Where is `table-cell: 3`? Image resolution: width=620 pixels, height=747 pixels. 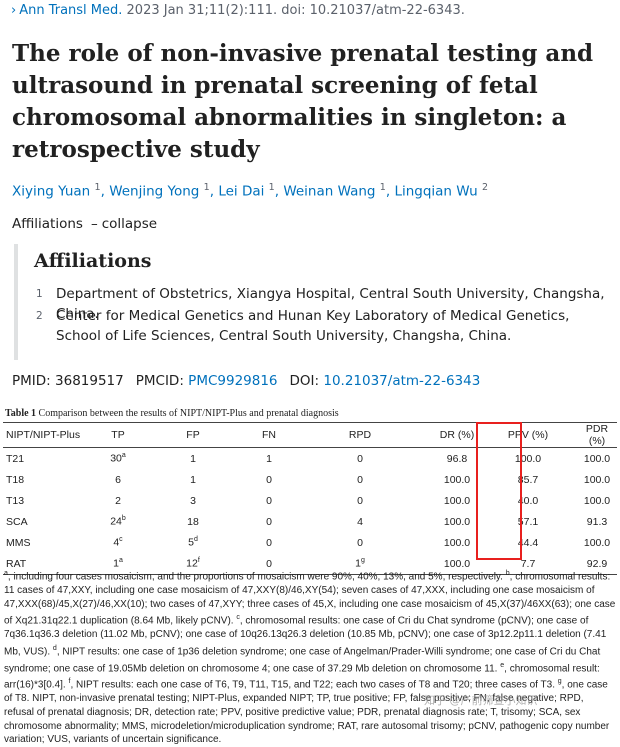
table-cell: 3 is located at coordinates (193, 500).